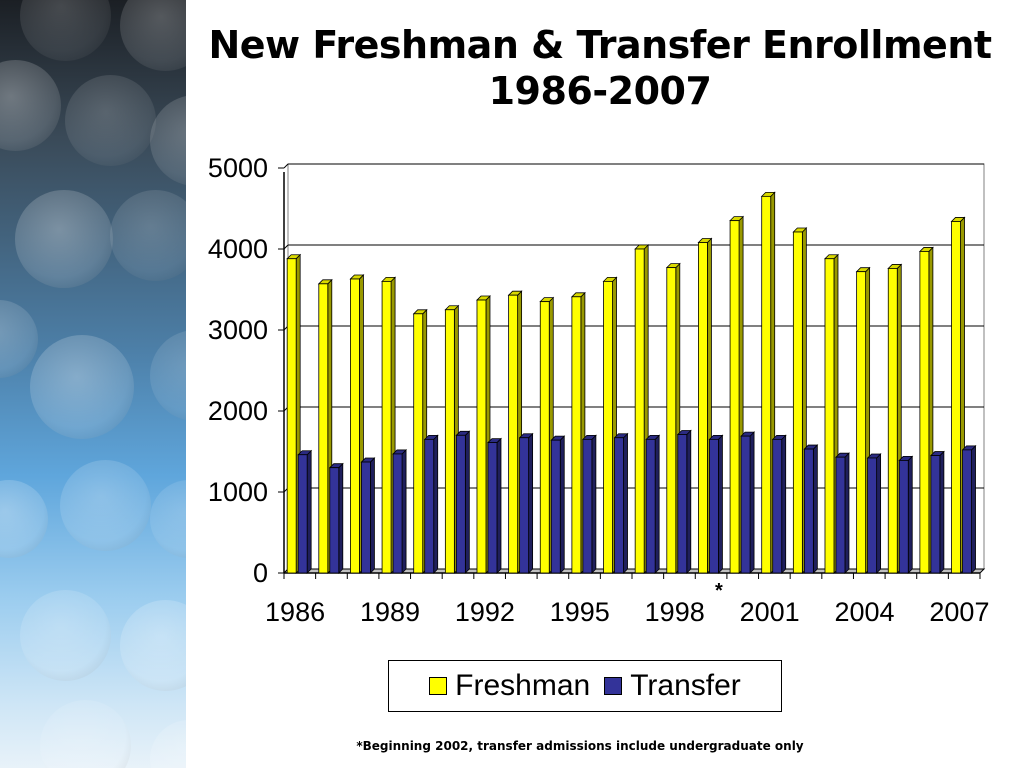  I want to click on chart-legend: Freshman Transfer, so click(585, 686).